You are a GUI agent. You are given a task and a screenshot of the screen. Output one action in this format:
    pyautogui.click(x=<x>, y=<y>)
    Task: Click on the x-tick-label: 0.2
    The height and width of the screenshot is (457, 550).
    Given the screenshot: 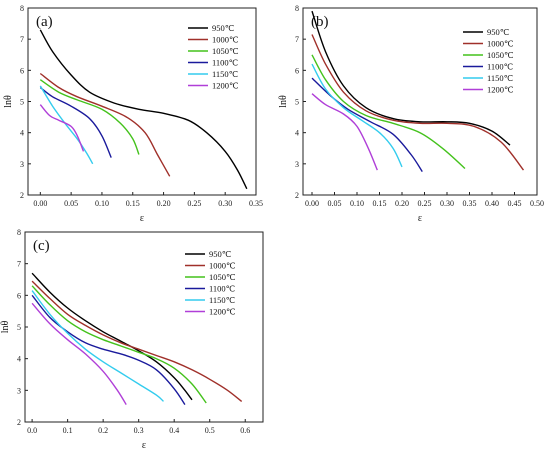 What is the action you would take?
    pyautogui.click(x=103, y=430)
    